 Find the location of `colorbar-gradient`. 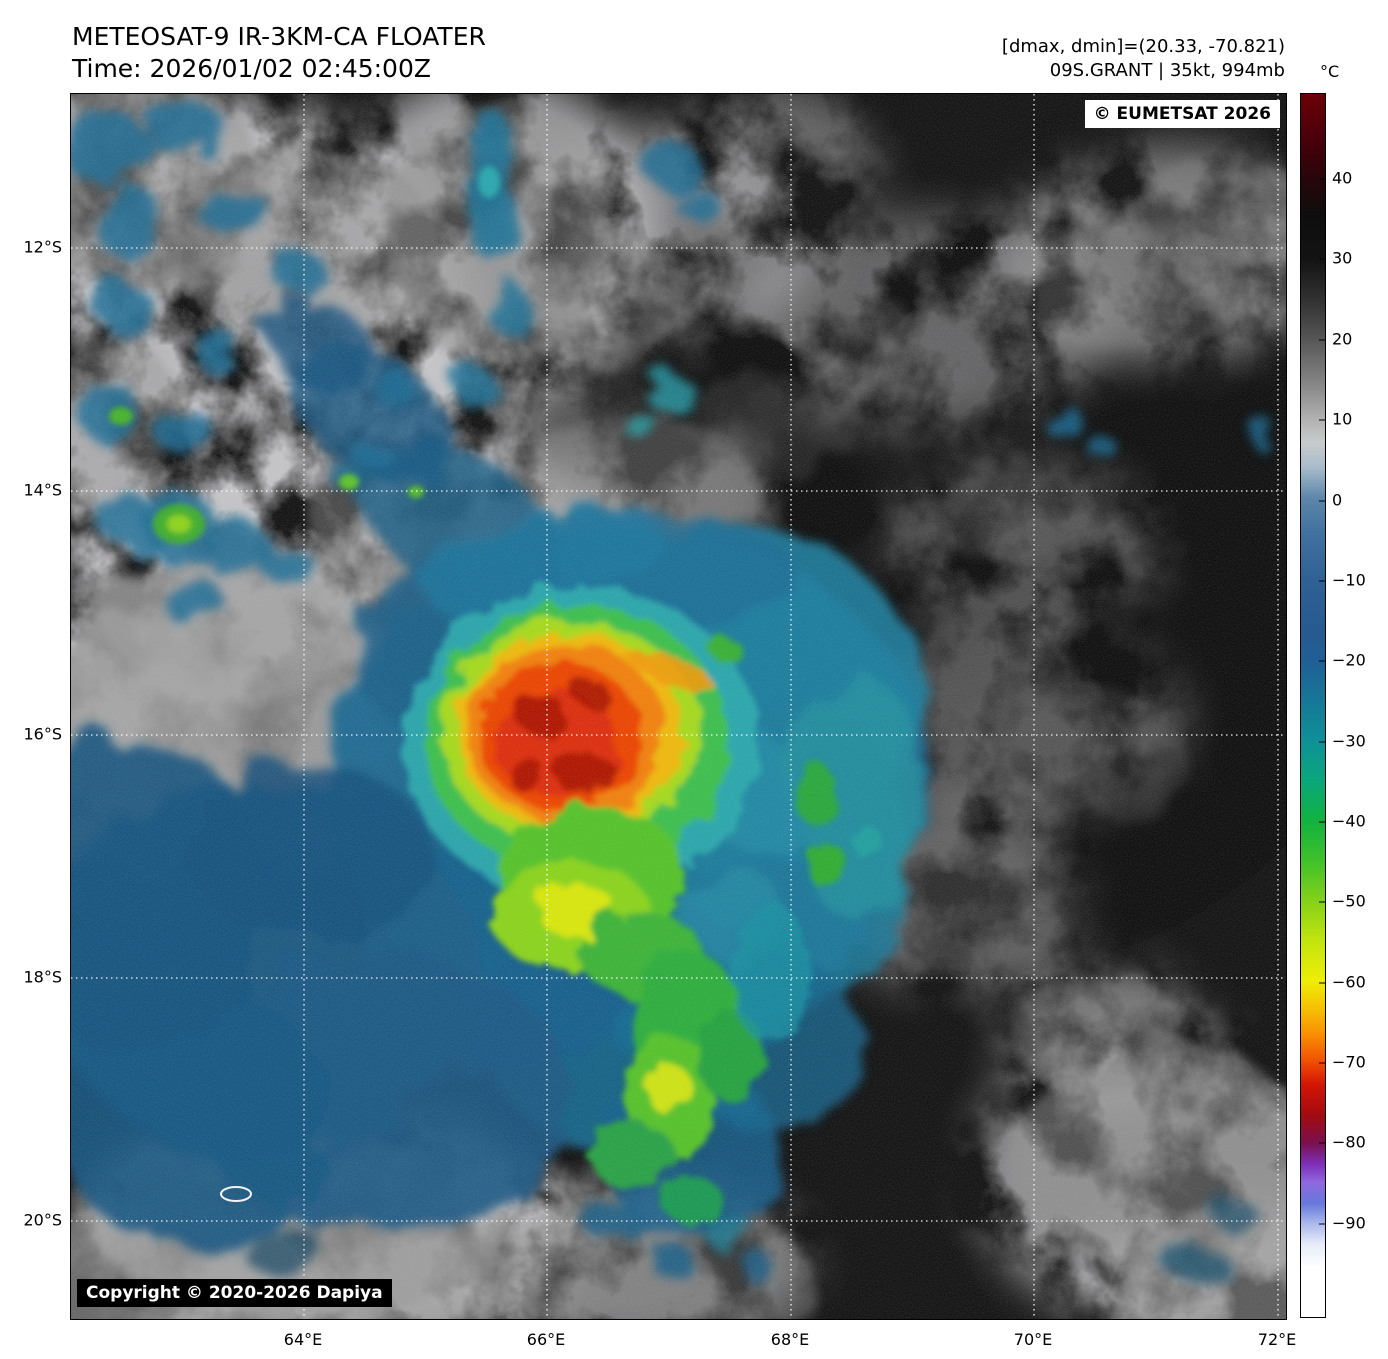

colorbar-gradient is located at coordinates (1313, 705).